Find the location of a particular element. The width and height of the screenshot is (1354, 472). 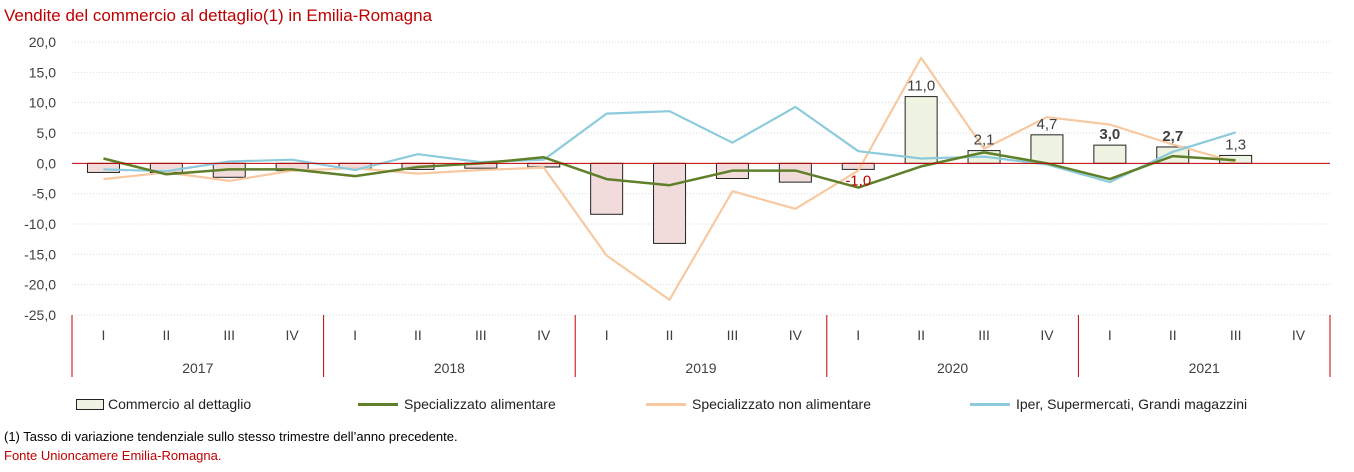

data-label: 1,3 is located at coordinates (1235, 144).